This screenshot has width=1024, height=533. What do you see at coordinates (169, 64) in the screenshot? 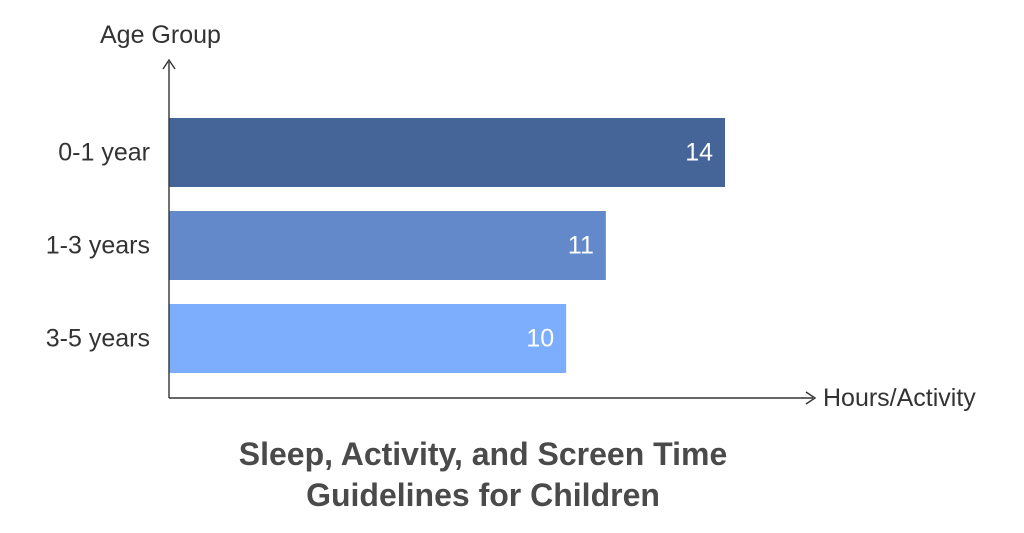
I see `y-axis-arrow` at bounding box center [169, 64].